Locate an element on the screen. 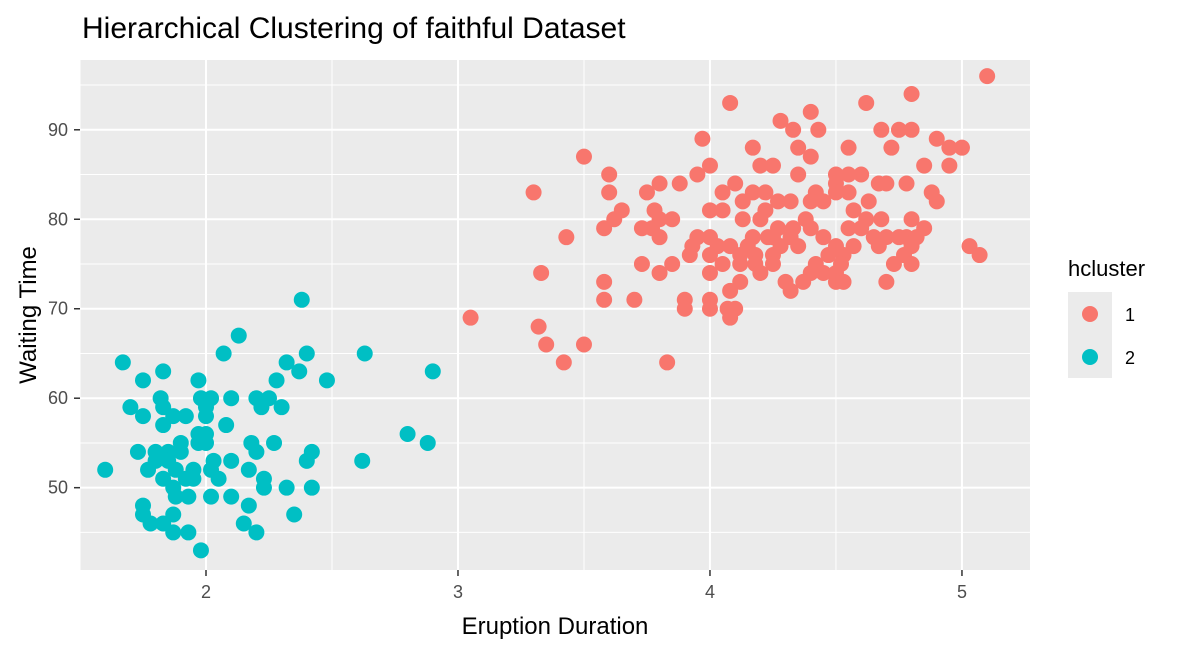 The height and width of the screenshot is (653, 1189). y-tick-label: 70 is located at coordinates (58, 309).